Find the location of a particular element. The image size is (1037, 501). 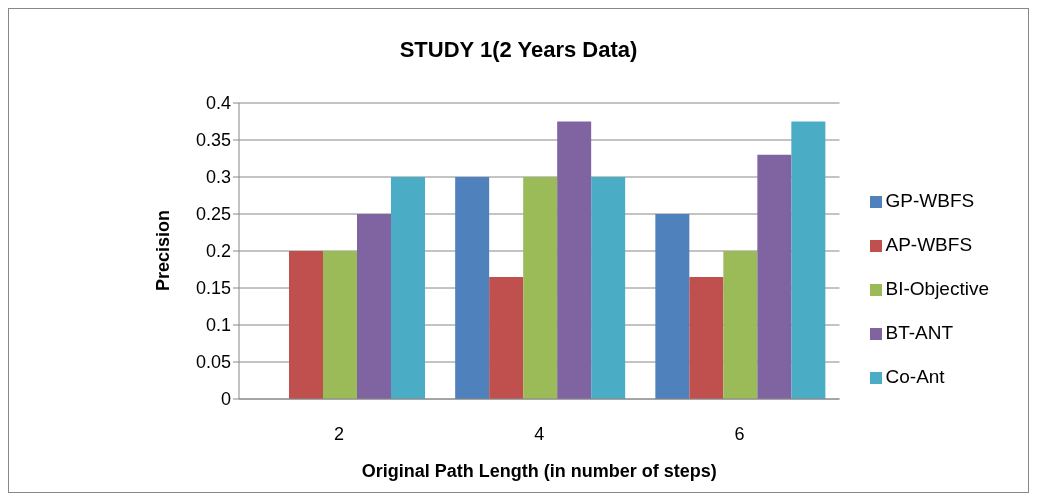

y-tick-label: 0.1 is located at coordinates (218, 325).